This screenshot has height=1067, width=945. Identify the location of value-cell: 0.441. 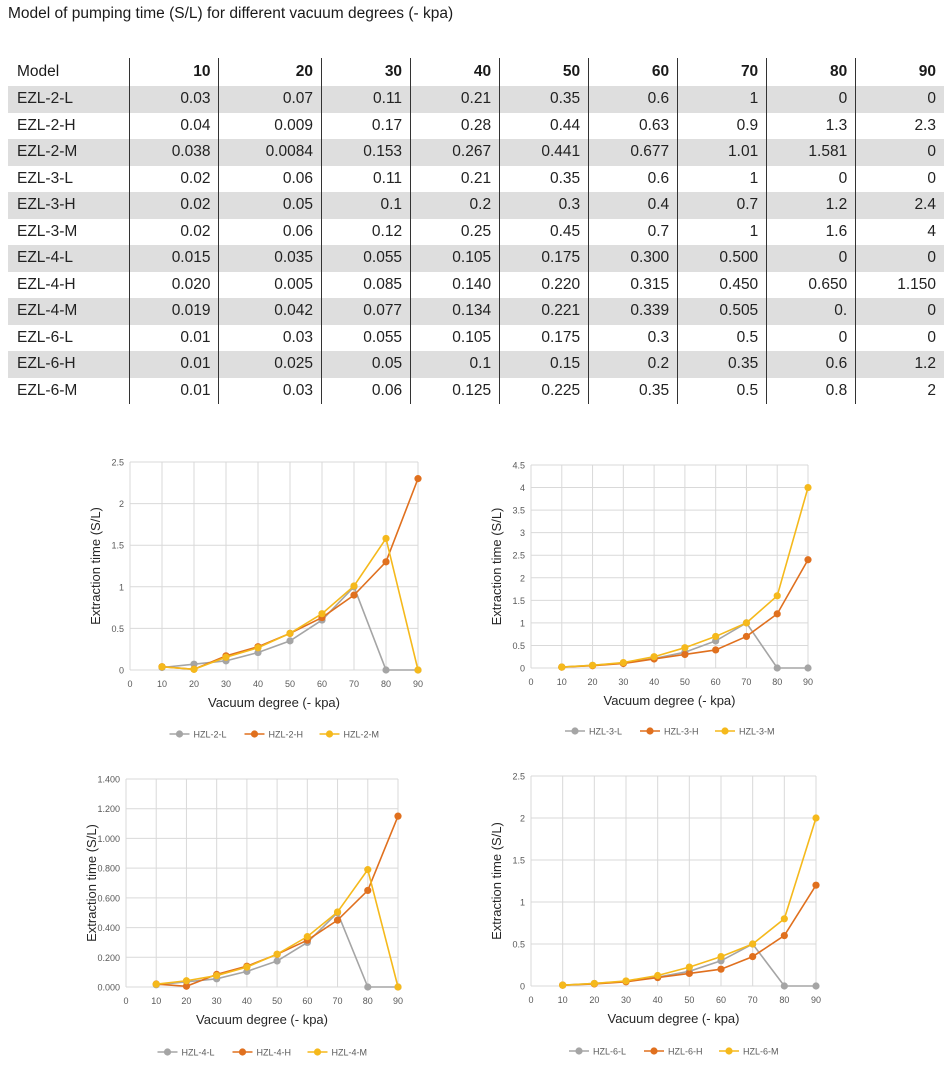
(544, 152).